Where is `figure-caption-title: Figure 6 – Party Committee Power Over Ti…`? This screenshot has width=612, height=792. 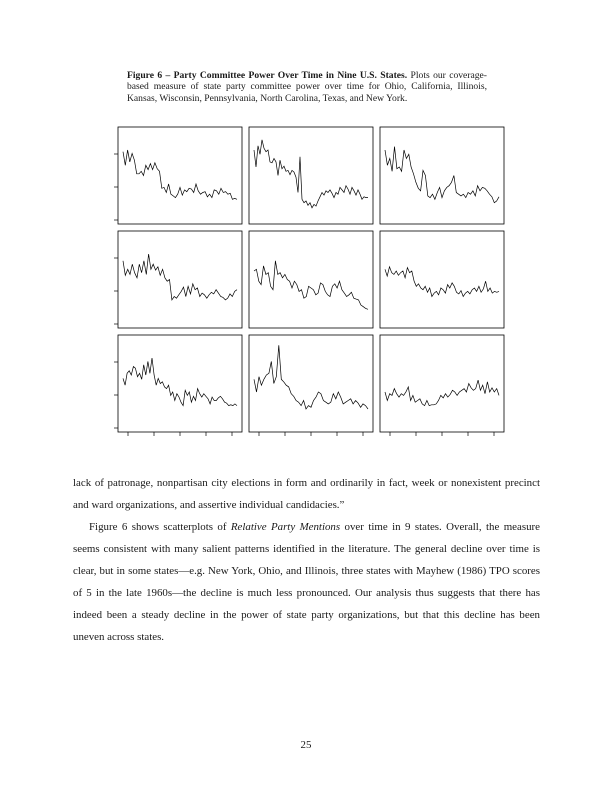 figure-caption-title: Figure 6 – Party Committee Power Over Ti… is located at coordinates (267, 75).